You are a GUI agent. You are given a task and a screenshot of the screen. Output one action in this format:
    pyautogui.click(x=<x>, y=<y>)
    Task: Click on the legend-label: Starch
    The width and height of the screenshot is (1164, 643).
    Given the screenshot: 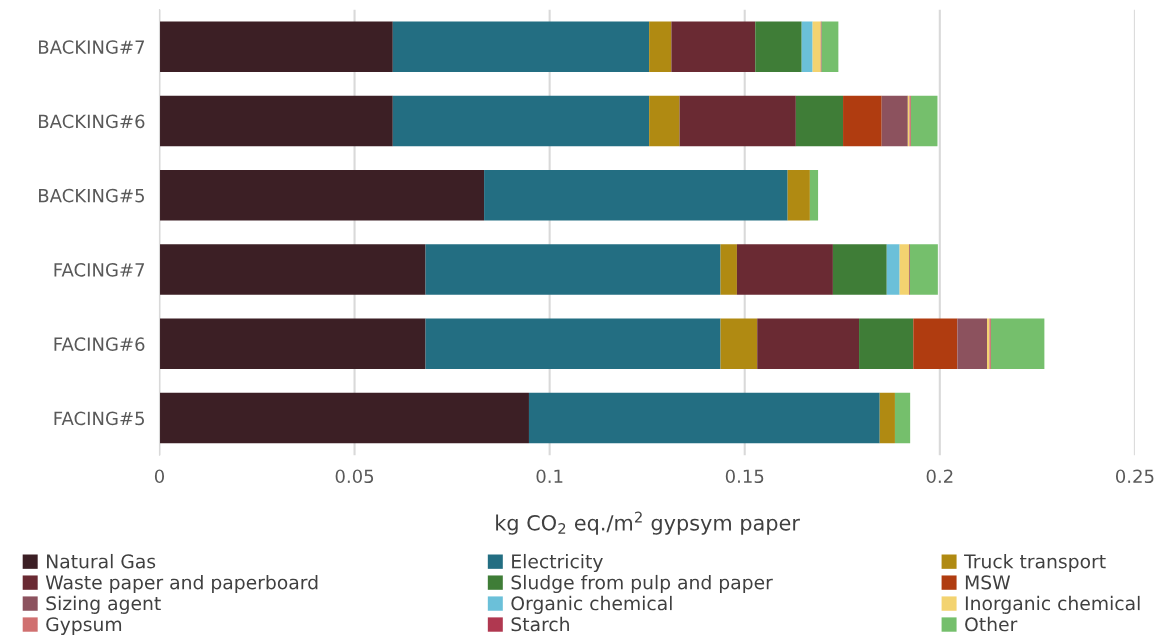 What is the action you would take?
    pyautogui.click(x=540, y=624)
    